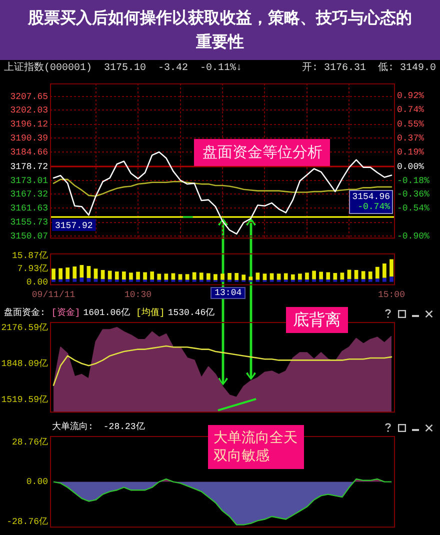  I want to click on text: [均值], so click(150, 313).